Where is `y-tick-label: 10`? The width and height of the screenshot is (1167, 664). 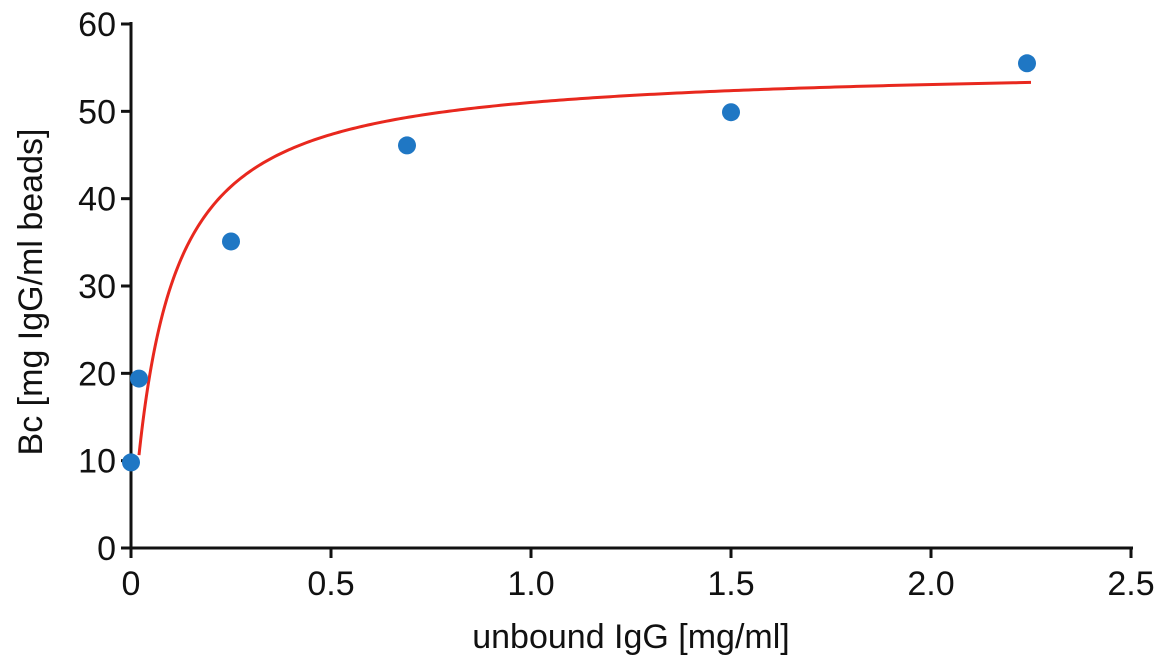
y-tick-label: 10 is located at coordinates (97, 462).